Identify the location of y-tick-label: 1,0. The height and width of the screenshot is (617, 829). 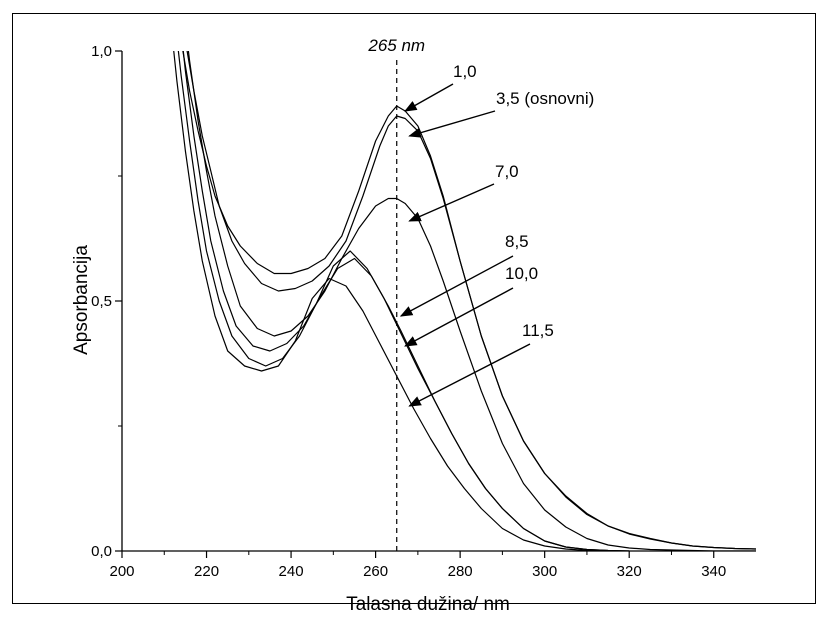
(101, 51).